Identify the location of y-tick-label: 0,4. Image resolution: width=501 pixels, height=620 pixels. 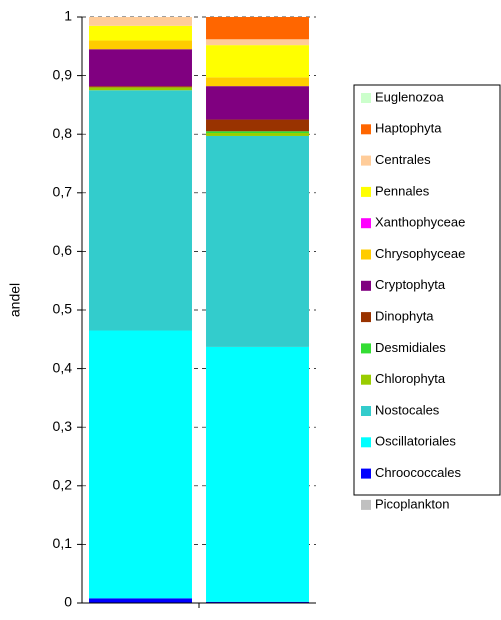
(63, 367).